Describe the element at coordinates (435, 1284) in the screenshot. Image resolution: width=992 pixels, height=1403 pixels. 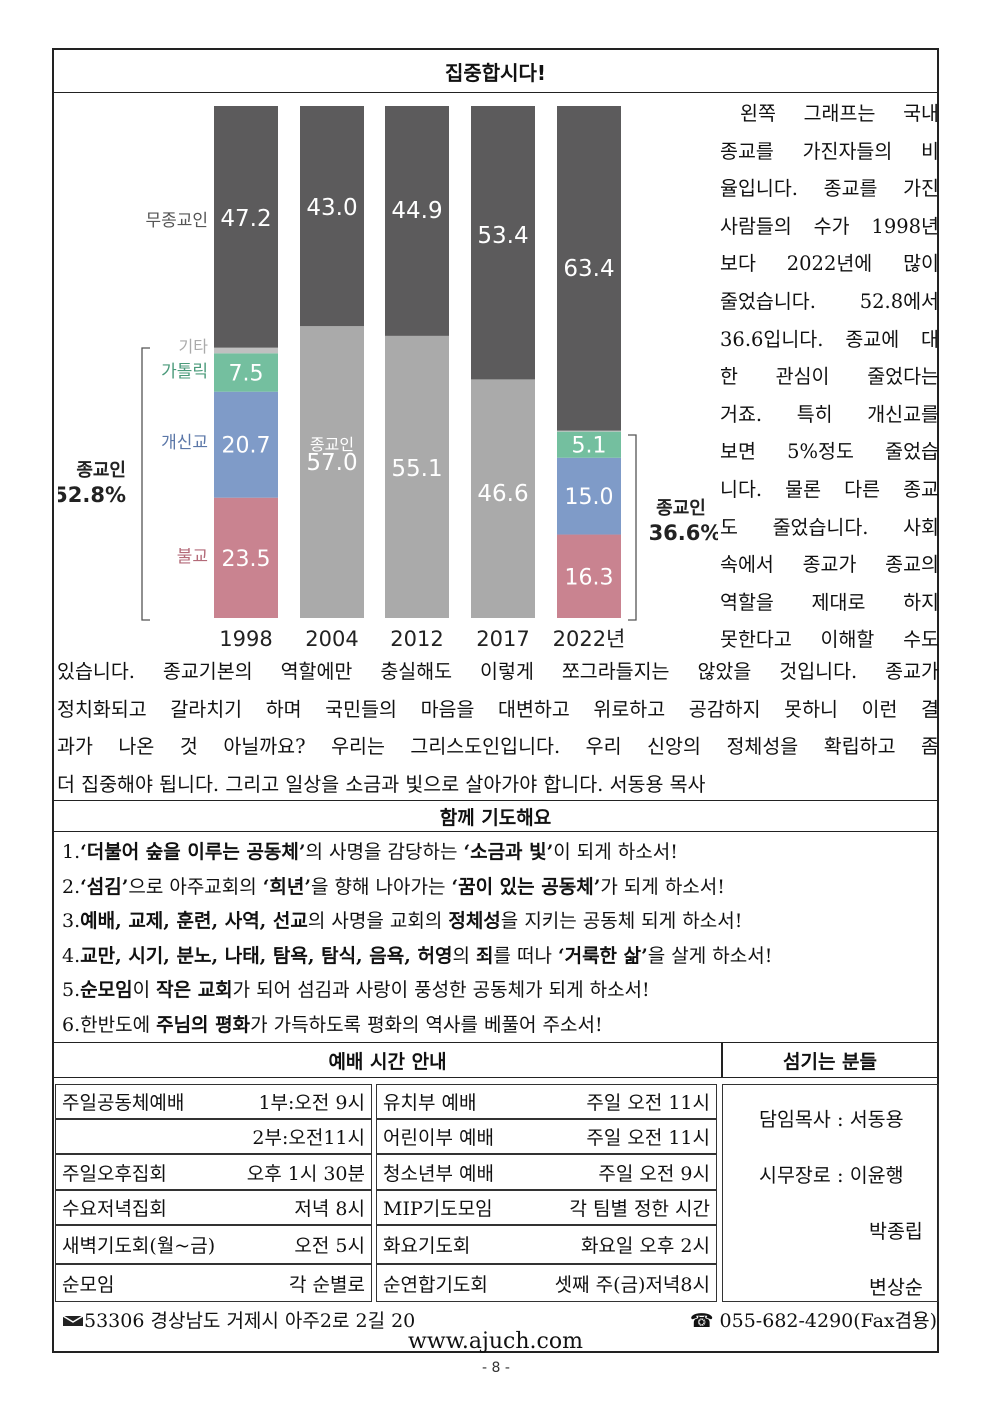
I see `service-name: 순연합기도회` at that location.